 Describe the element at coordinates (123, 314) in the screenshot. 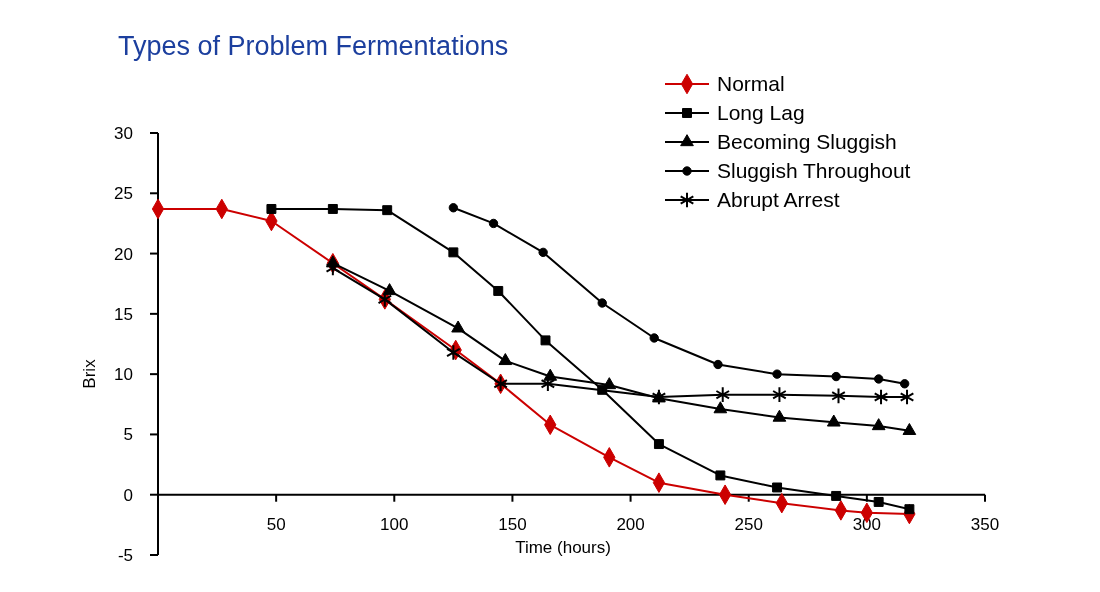

I see `y-tick-label: 15` at that location.